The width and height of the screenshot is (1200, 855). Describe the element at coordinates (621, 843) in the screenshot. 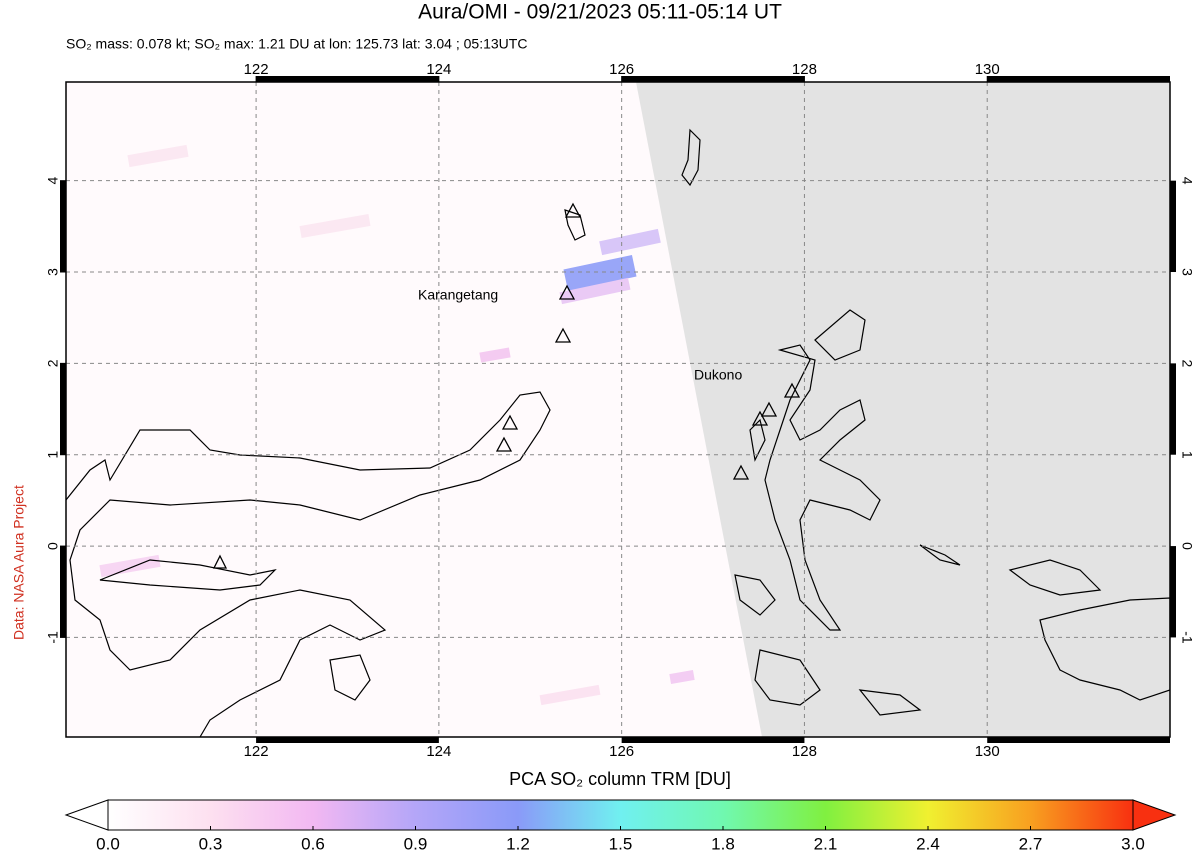

I see `colorbar-tick-label: 1.5` at that location.